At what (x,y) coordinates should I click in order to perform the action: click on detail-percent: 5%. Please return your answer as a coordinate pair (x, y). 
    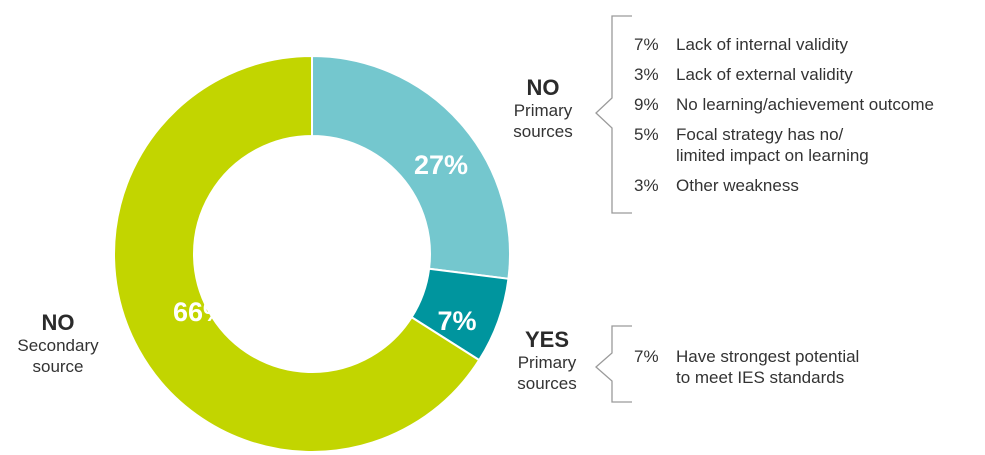
    Looking at the image, I should click on (646, 134).